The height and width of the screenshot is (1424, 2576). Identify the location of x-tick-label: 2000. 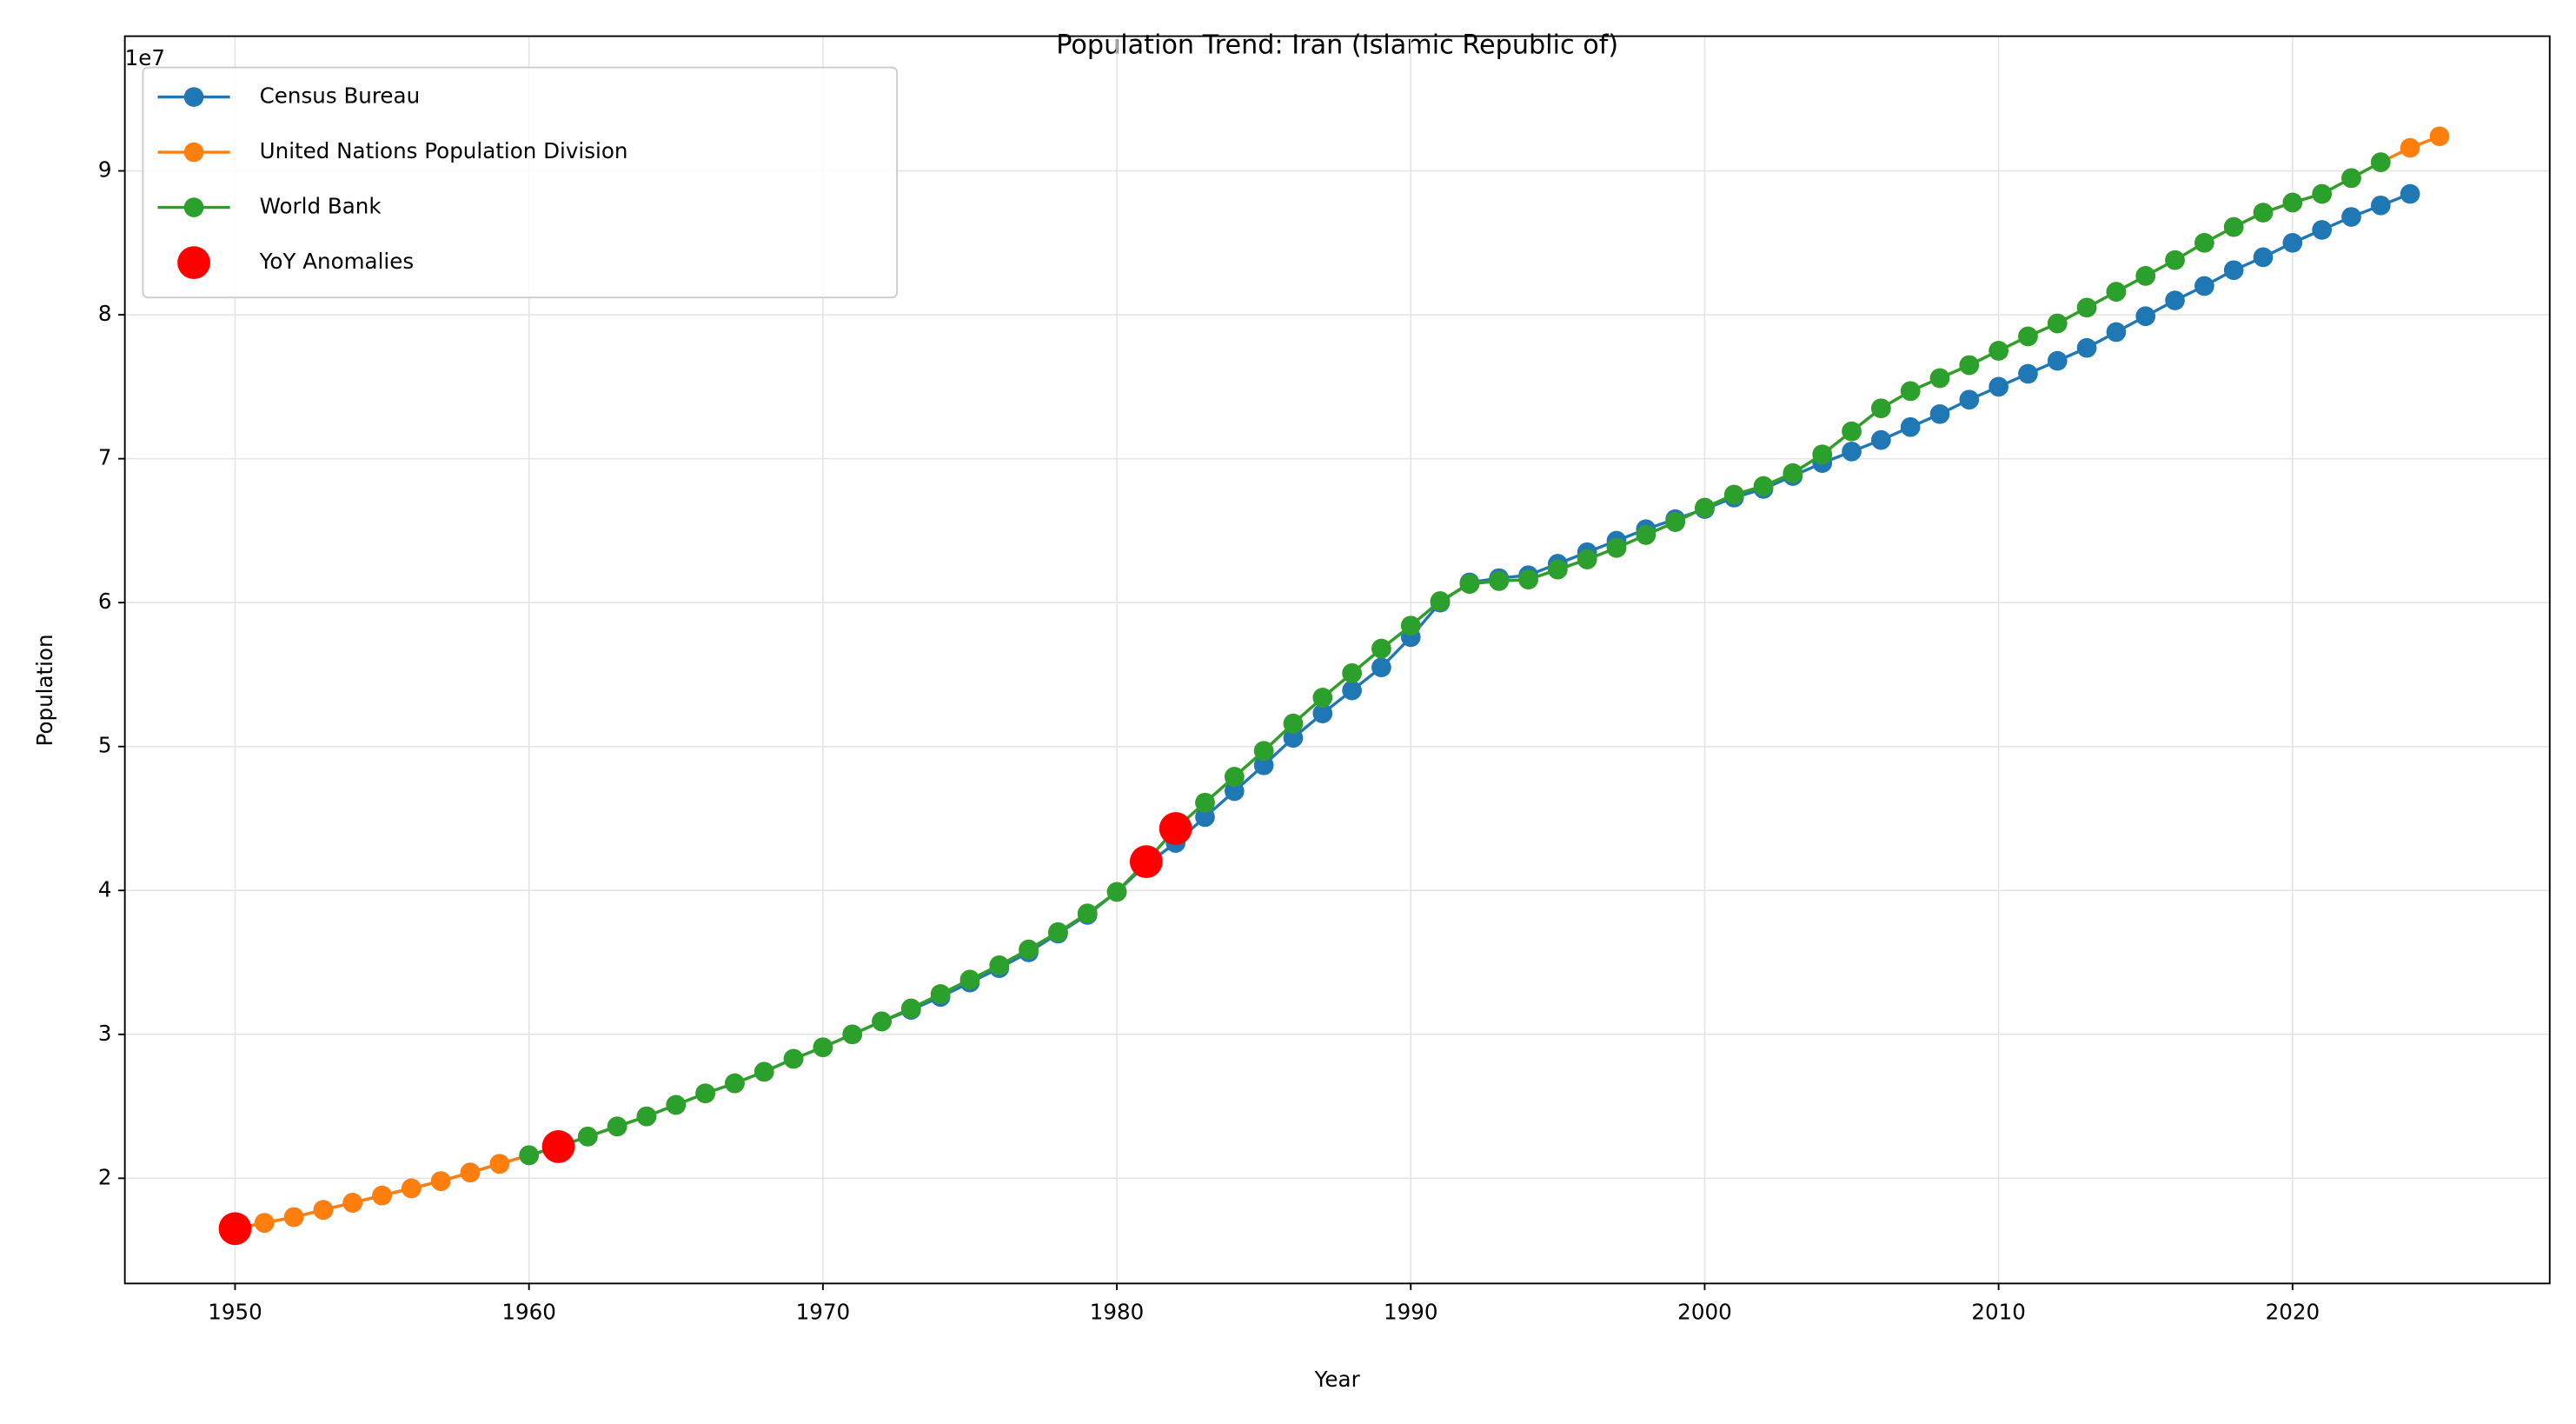
(1704, 1311).